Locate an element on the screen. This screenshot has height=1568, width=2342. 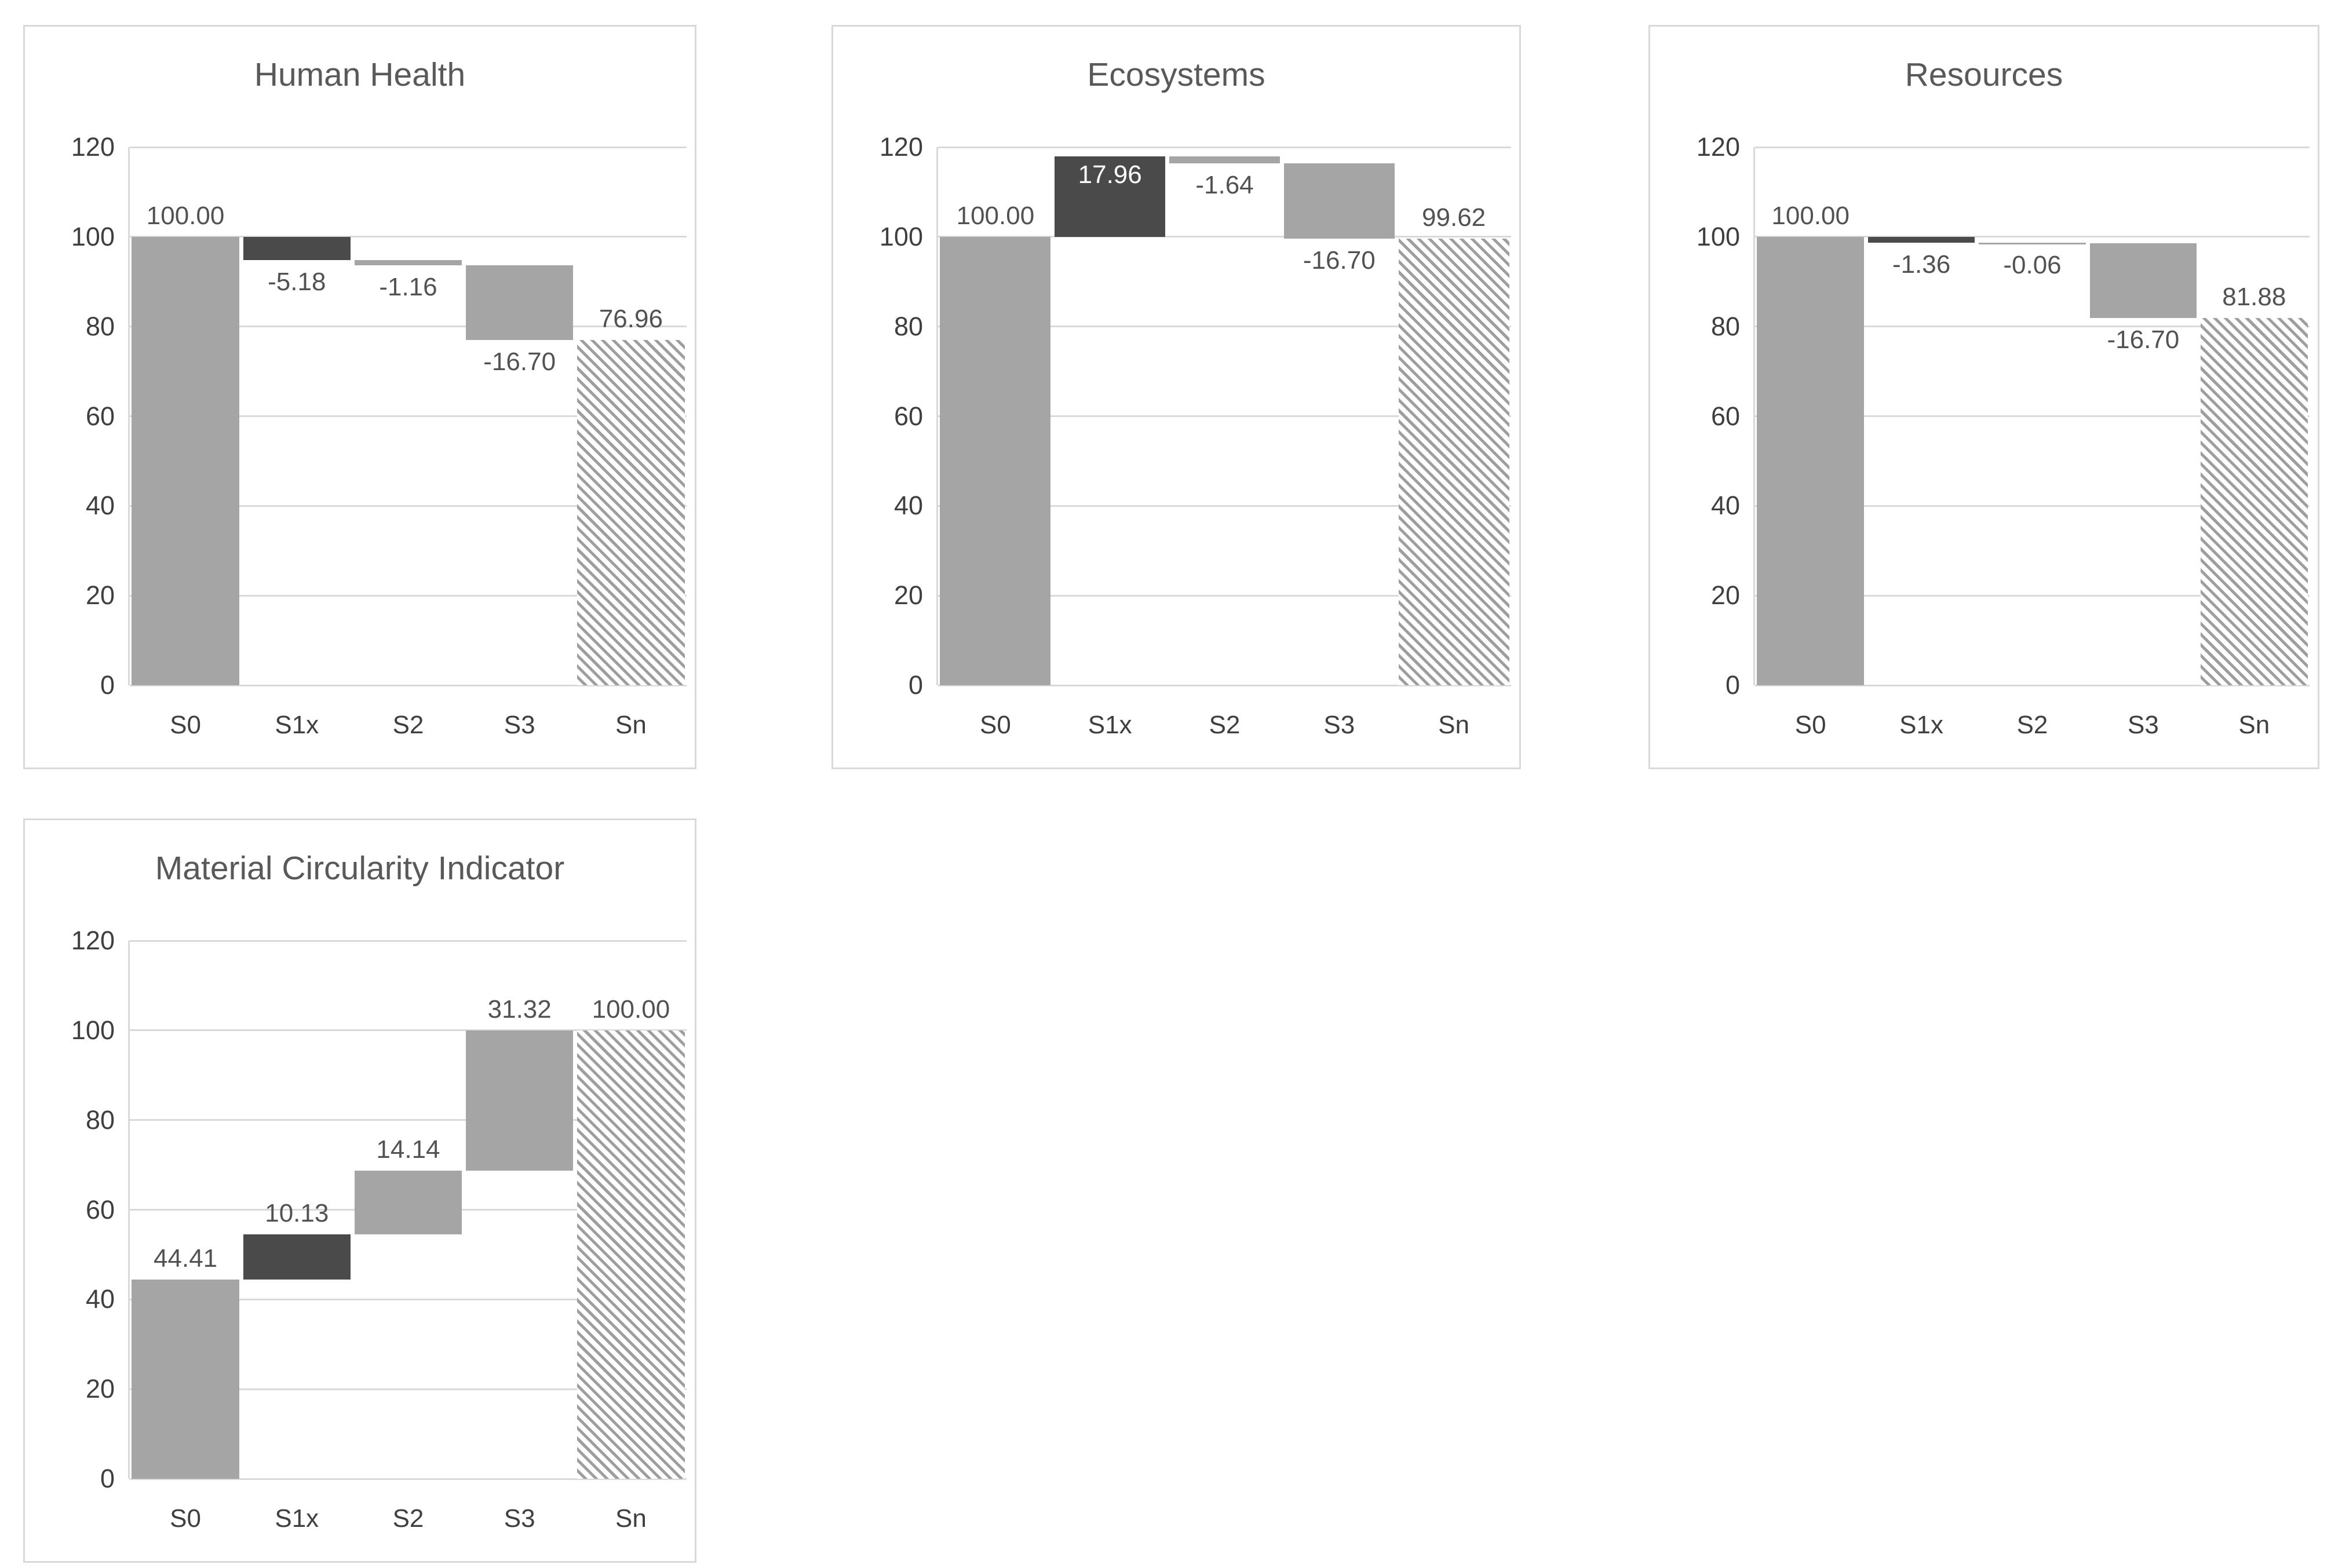
data-label: 10.13 is located at coordinates (297, 1212).